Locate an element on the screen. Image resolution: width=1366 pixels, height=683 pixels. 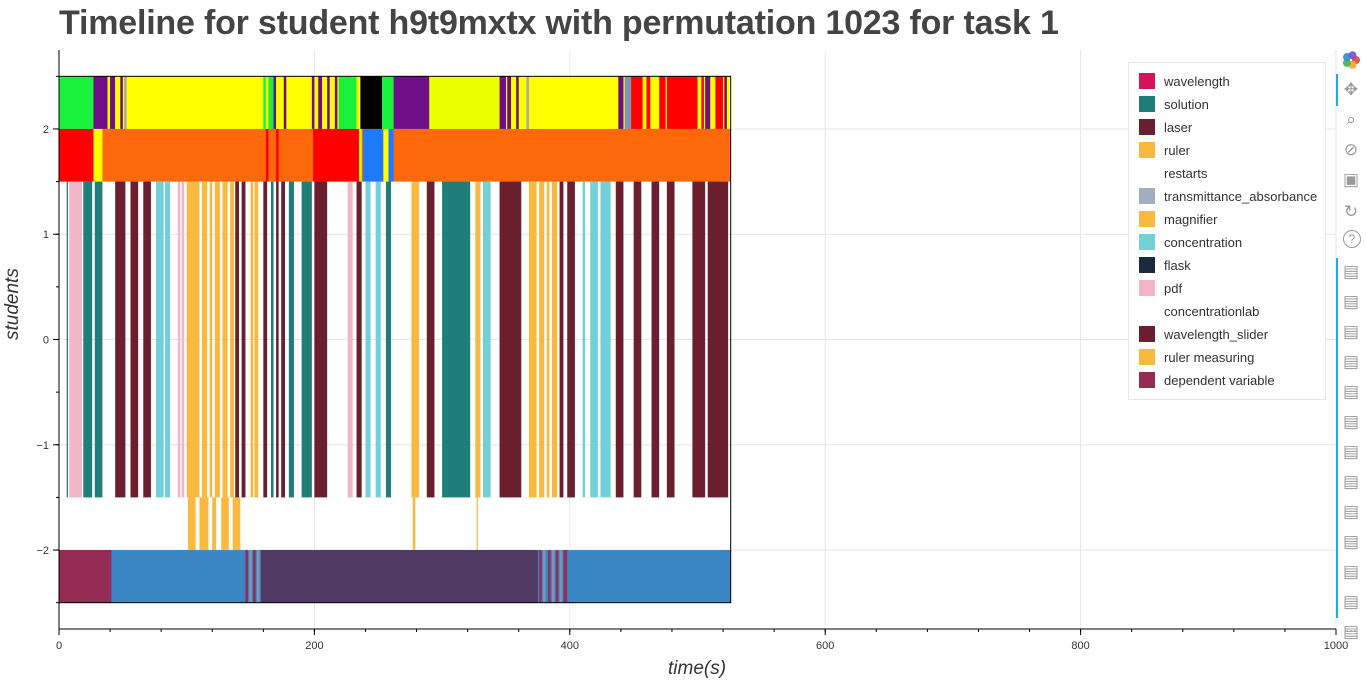
save-icon: ▣ is located at coordinates (1351, 179).